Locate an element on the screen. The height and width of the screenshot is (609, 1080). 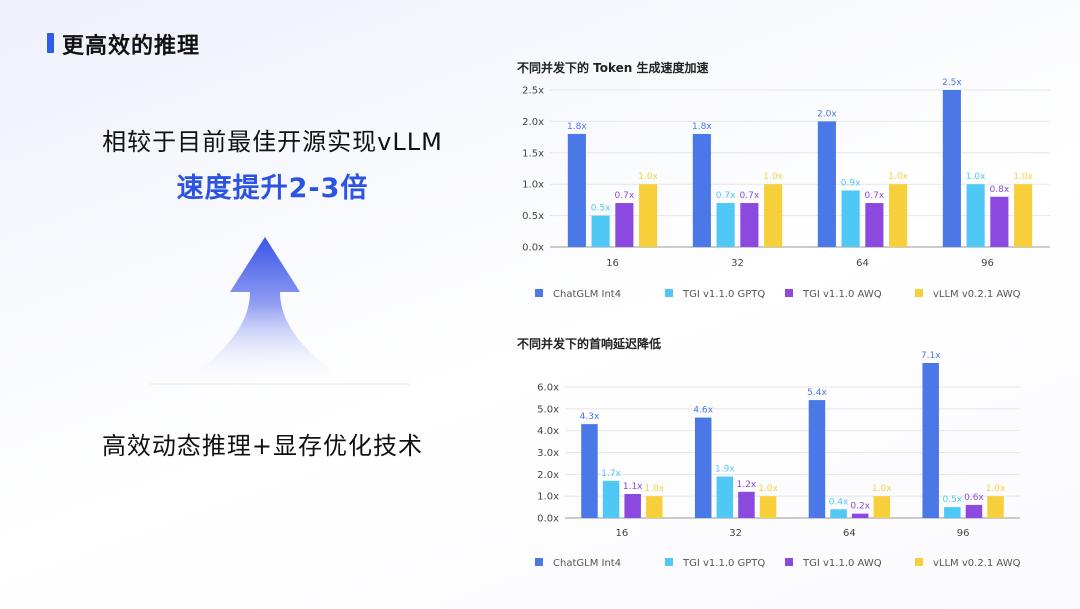
comparison-text: 相较于目前最佳开源实现vLLM is located at coordinates (272, 142).